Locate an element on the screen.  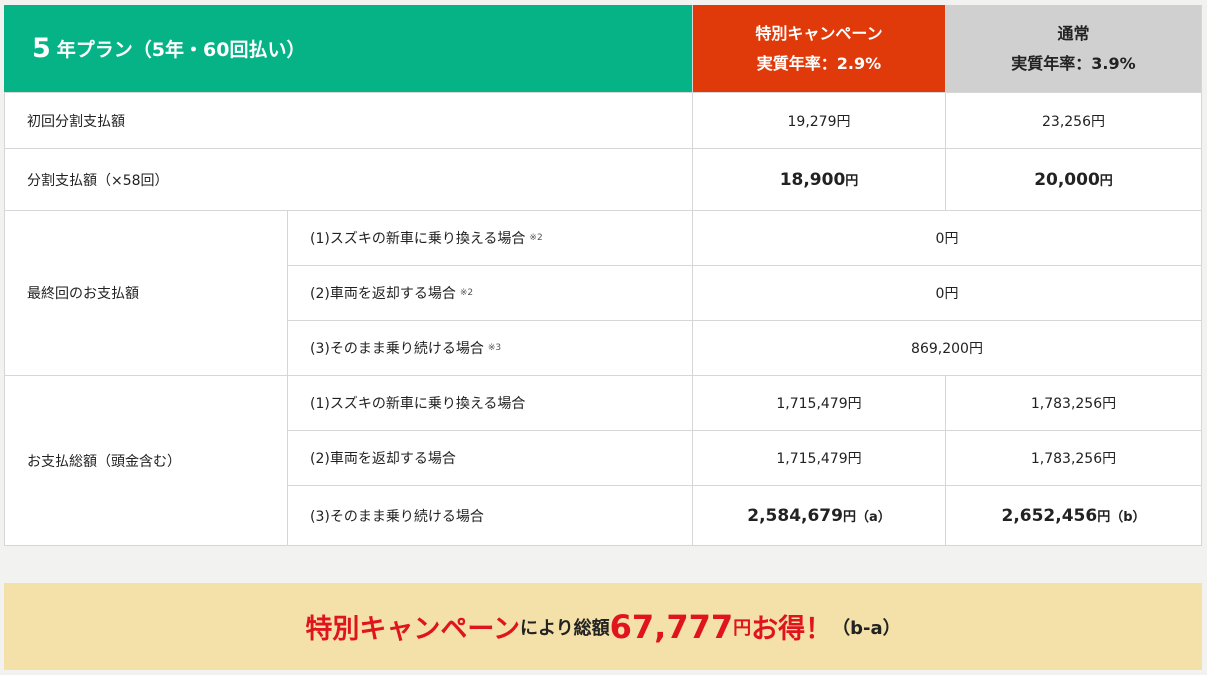
campaign-text: 特別キャンペーン is located at coordinates (412, 629).